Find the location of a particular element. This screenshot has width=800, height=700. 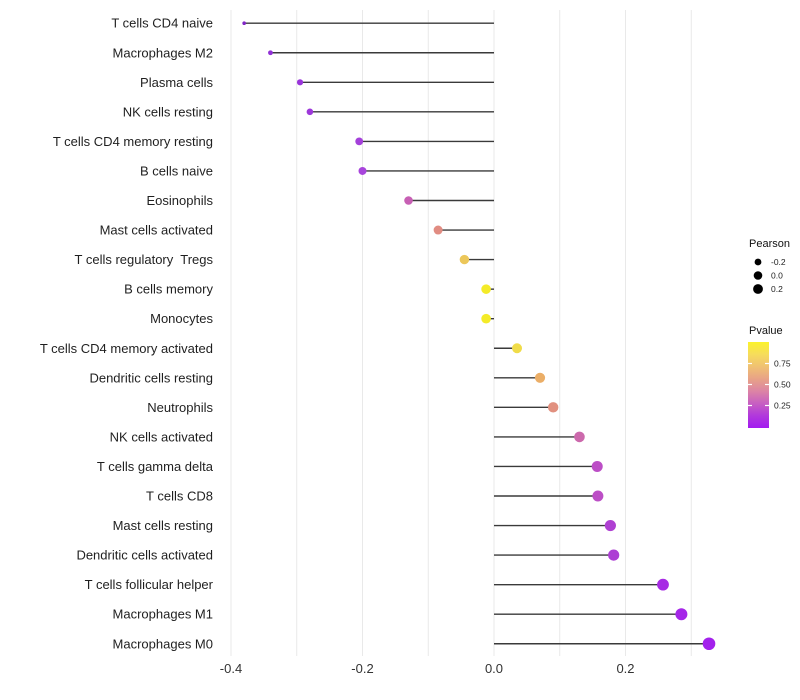

size-legend-label: 0.0 is located at coordinates (777, 276).